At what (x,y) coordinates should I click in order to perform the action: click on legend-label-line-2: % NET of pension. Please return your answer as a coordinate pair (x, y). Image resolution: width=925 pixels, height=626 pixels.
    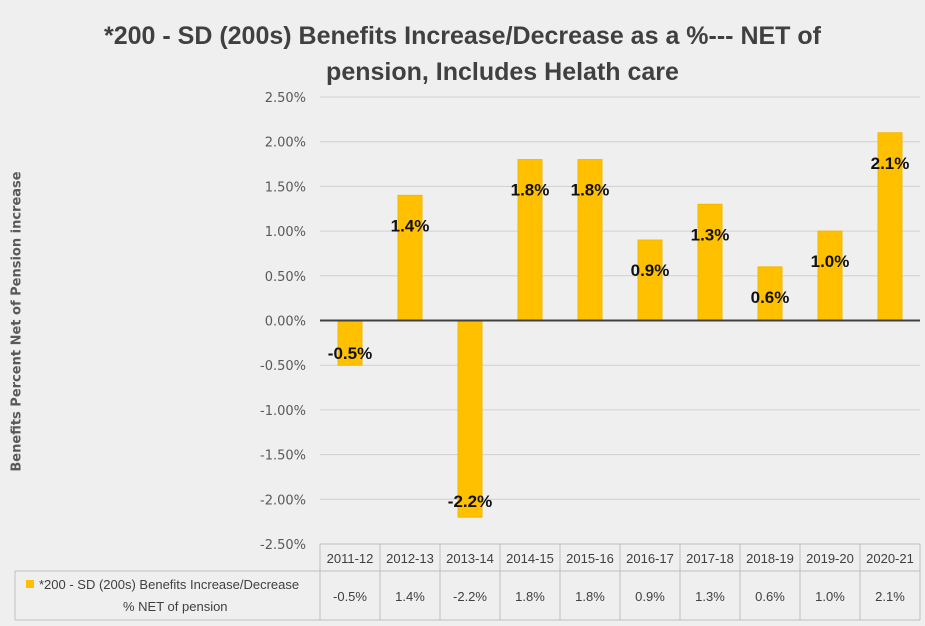
    Looking at the image, I should click on (175, 606).